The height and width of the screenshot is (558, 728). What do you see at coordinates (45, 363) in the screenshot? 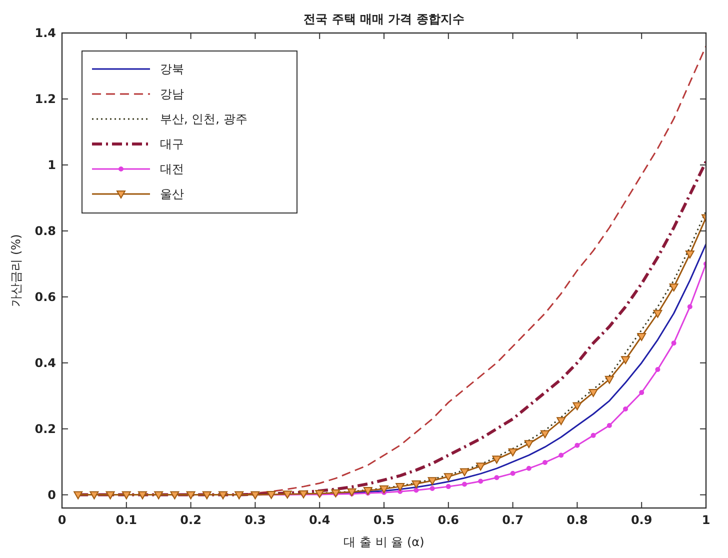
I see `y-tick-label: 0.4` at bounding box center [45, 363].